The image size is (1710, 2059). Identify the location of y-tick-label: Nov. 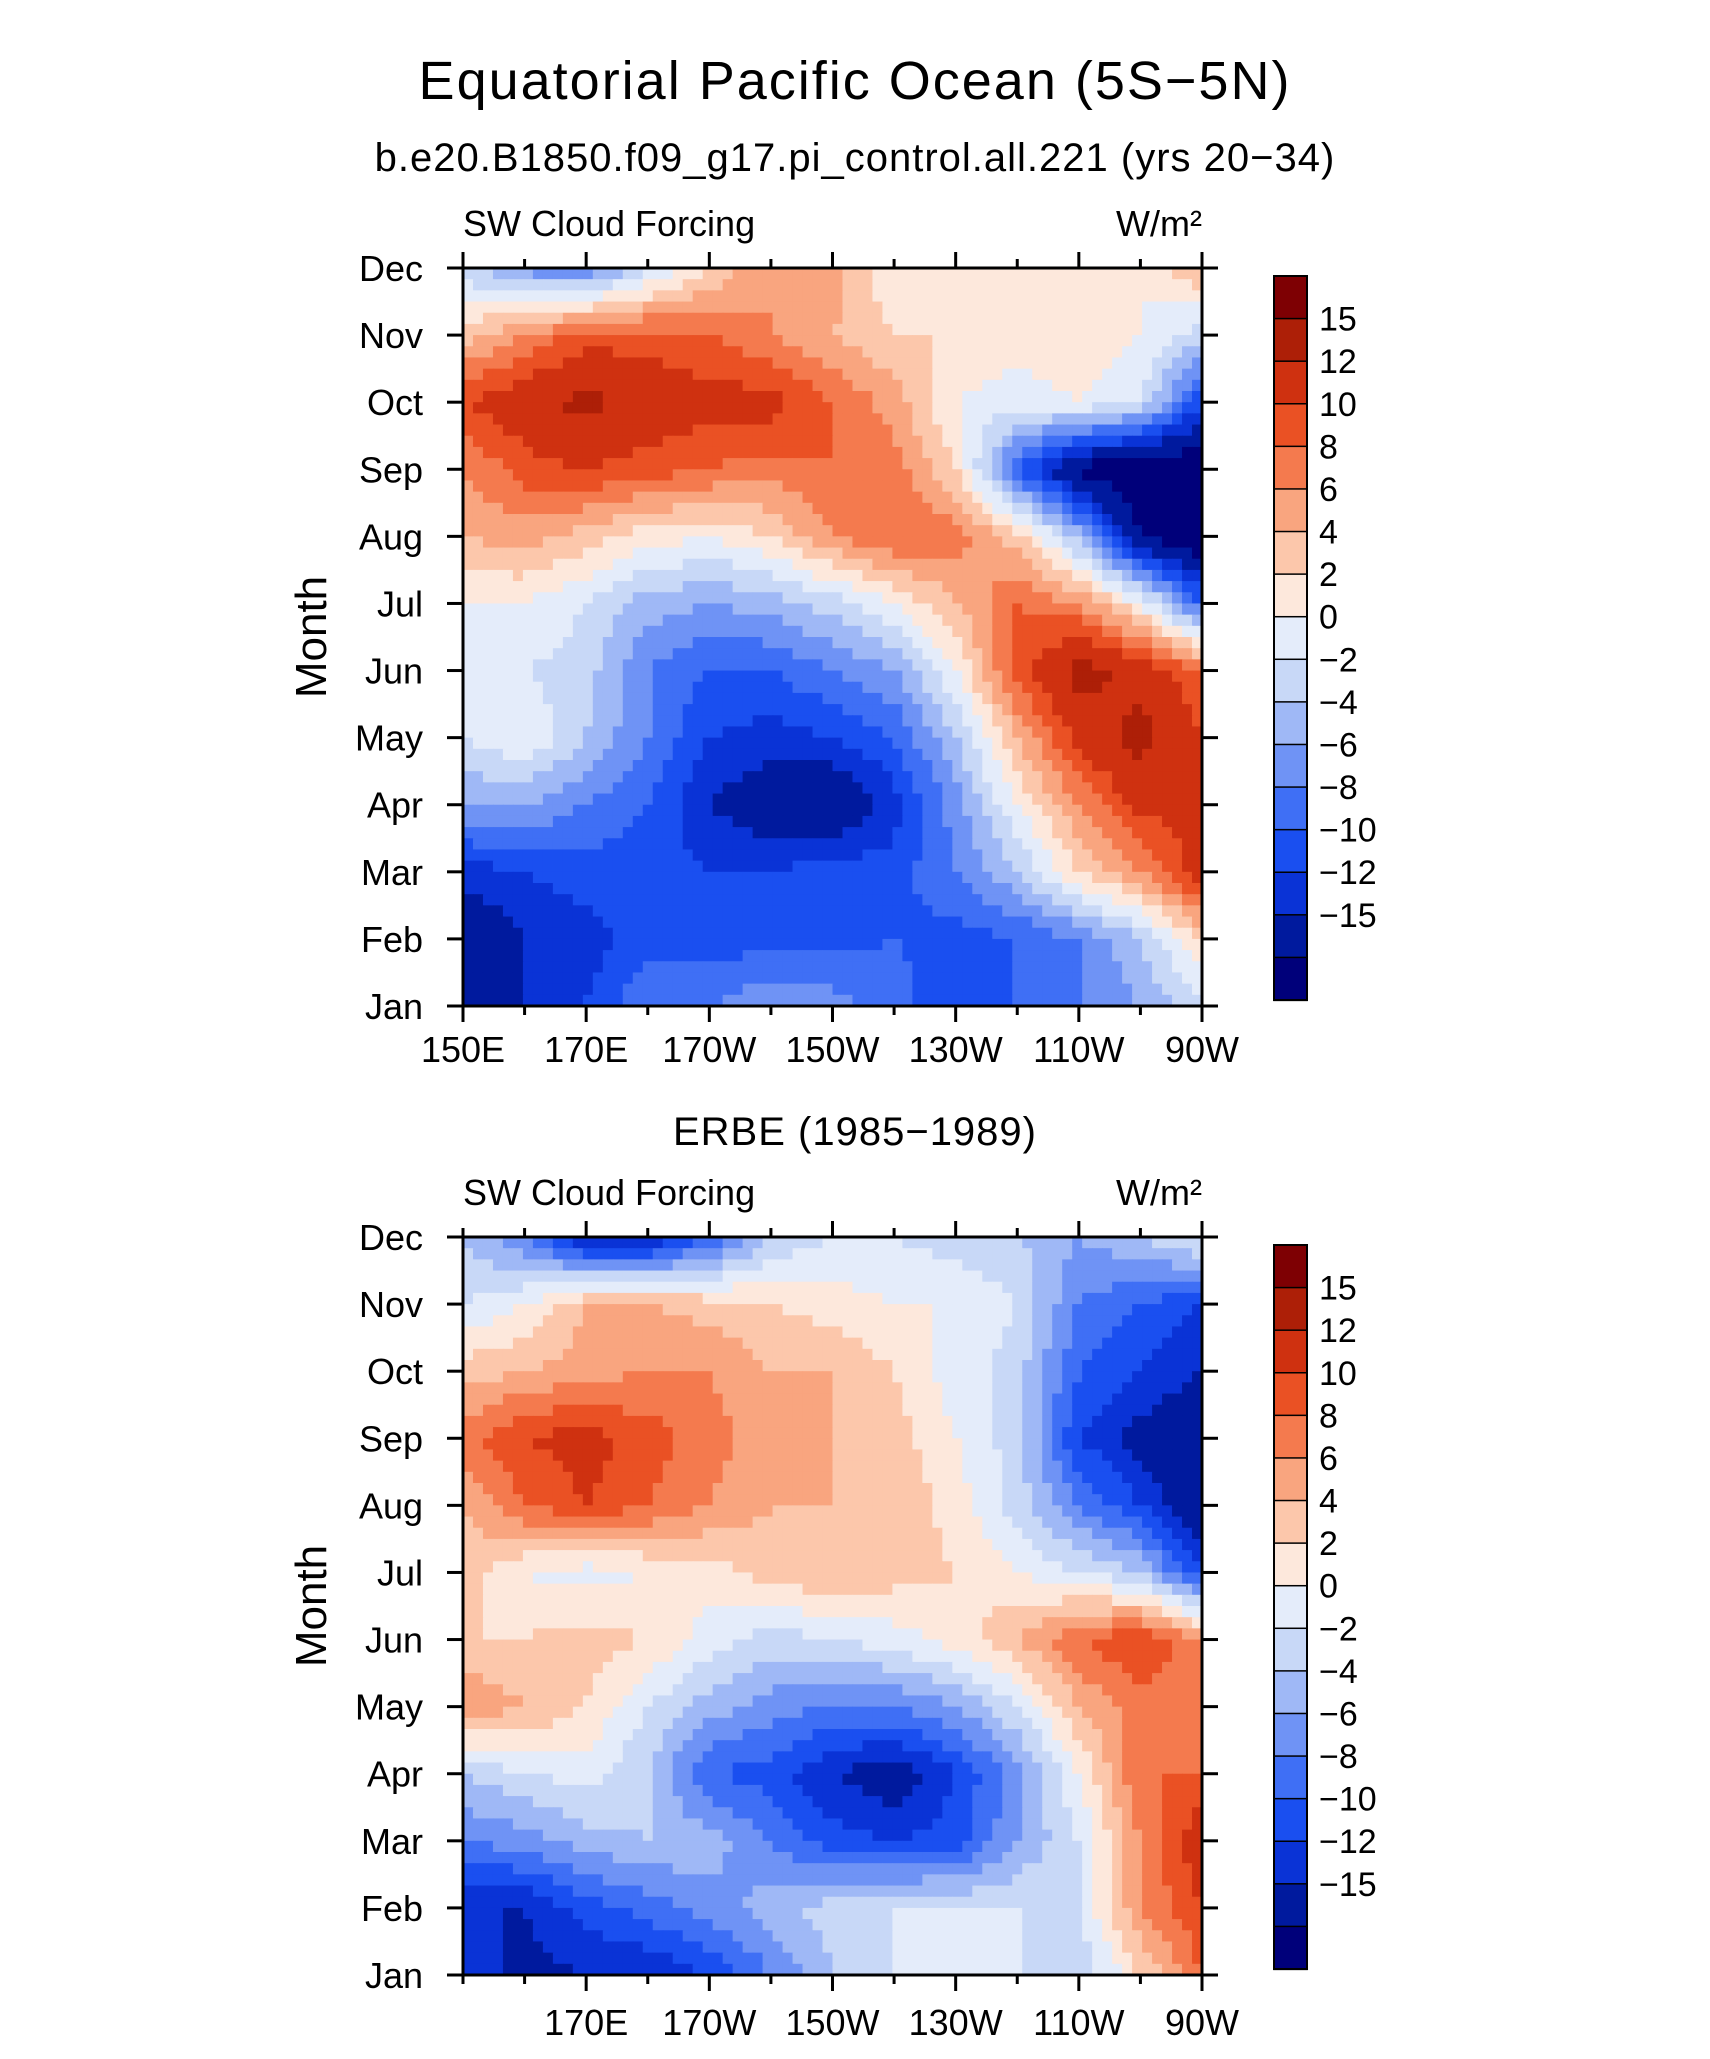
(391, 335).